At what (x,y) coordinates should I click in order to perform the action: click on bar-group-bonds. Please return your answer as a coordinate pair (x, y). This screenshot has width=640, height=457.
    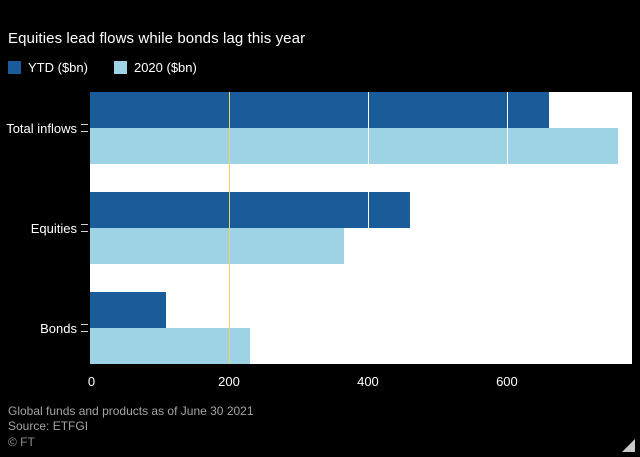
    Looking at the image, I should click on (361, 328).